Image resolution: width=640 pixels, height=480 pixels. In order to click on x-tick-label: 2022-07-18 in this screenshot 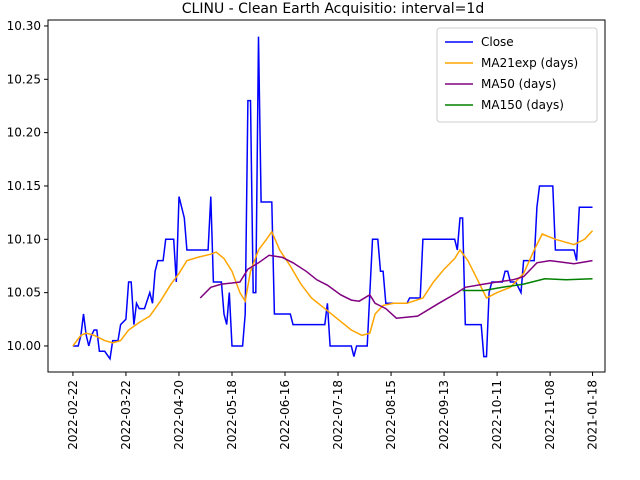, I will do `click(338, 415)`.